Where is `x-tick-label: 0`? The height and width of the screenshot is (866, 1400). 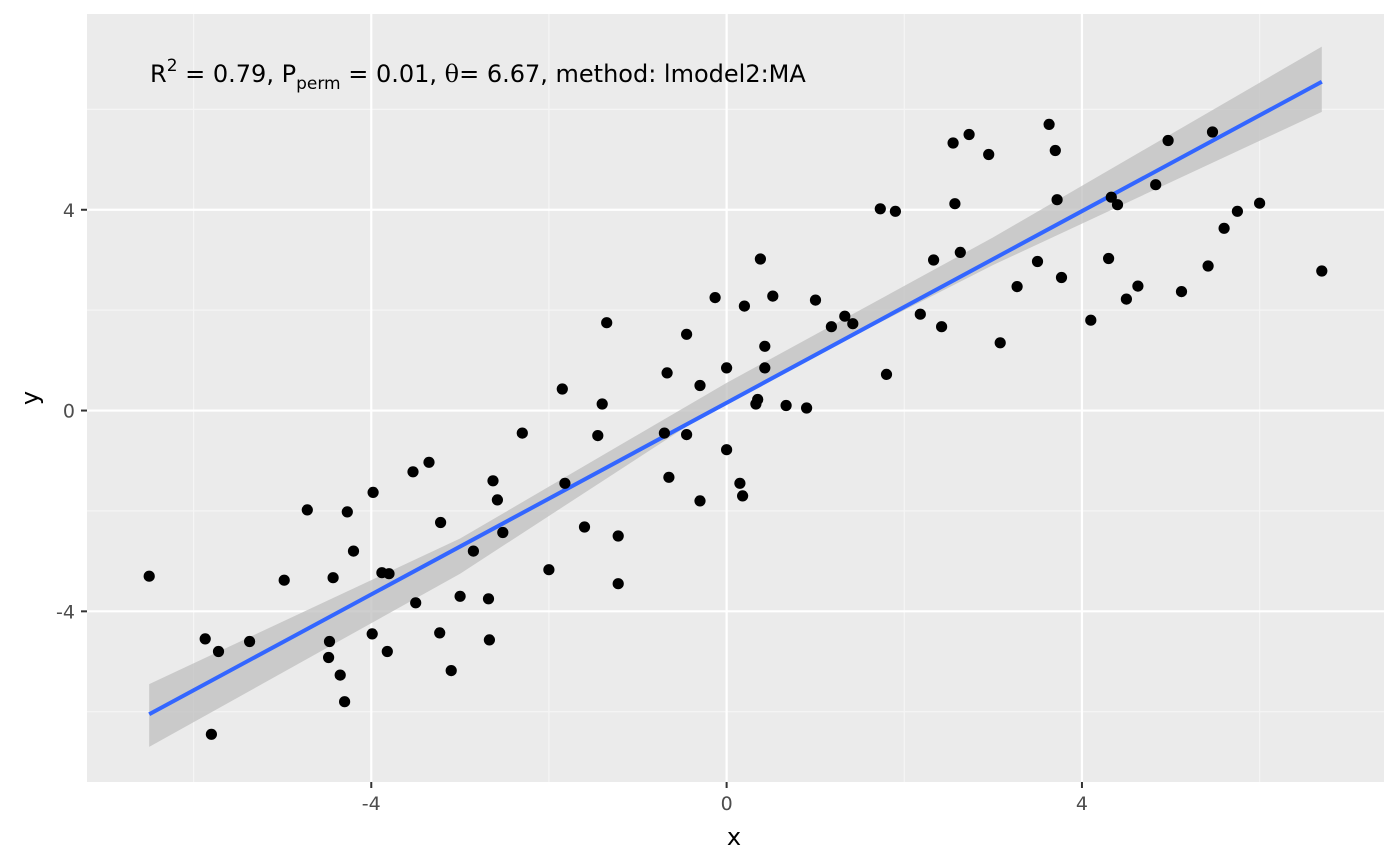
x-tick-label: 0 is located at coordinates (727, 804).